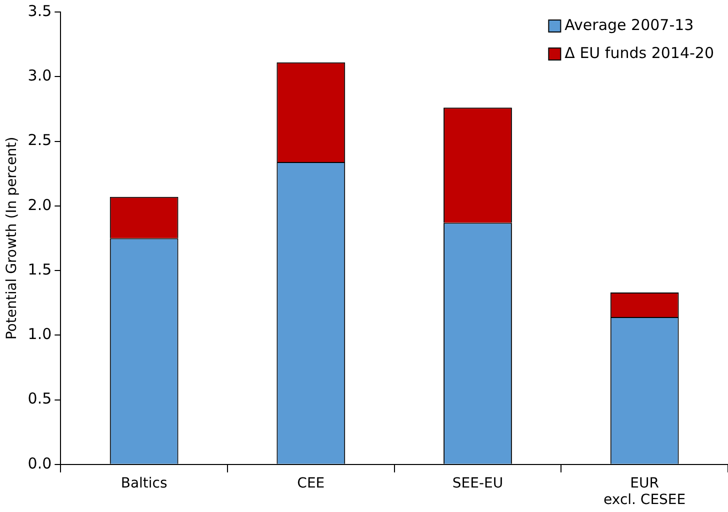  What do you see at coordinates (311, 483) in the screenshot?
I see `x-tick-label: CEE` at bounding box center [311, 483].